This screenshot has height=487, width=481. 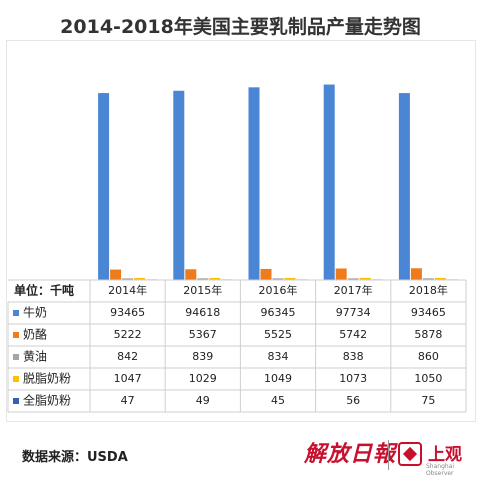 What do you see at coordinates (428, 356) in the screenshot?
I see `data-label-3-5: 860` at bounding box center [428, 356].